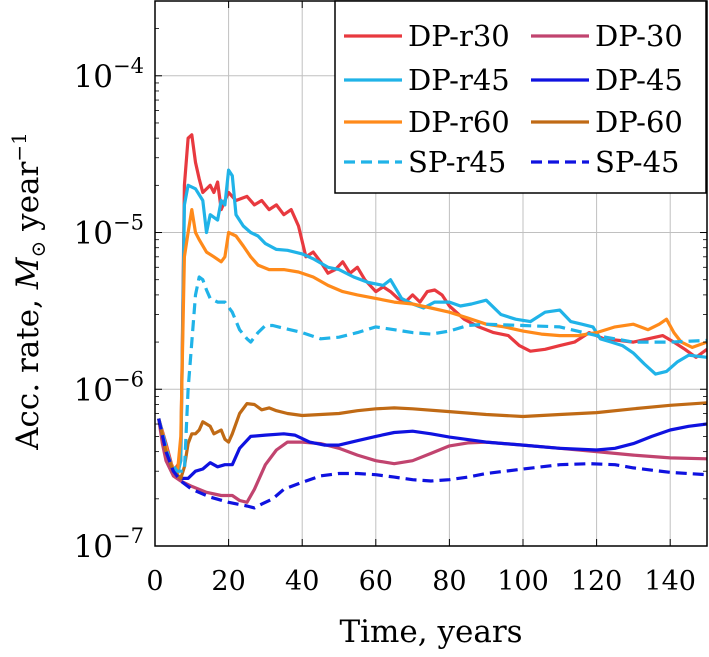 The image size is (709, 657). Describe the element at coordinates (457, 162) in the screenshot. I see `legend-label: SP-r45` at that location.